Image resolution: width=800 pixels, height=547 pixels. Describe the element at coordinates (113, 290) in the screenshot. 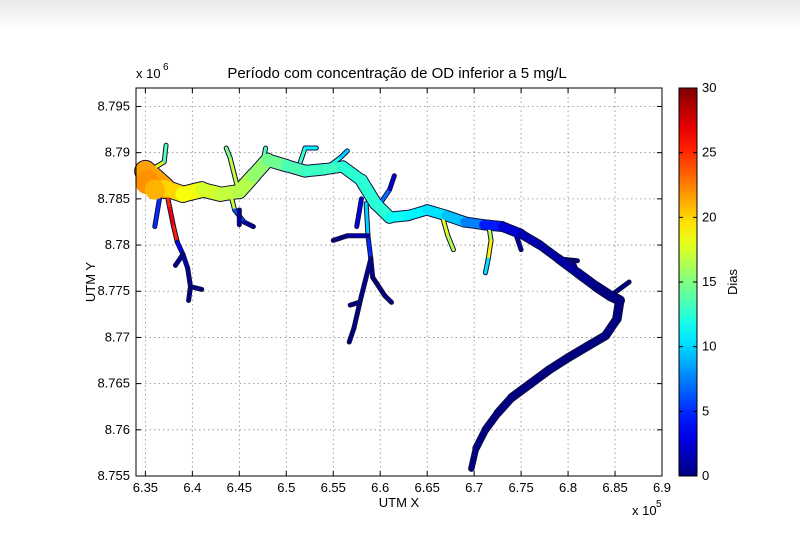

I see `y-tick-label: 8.775` at that location.